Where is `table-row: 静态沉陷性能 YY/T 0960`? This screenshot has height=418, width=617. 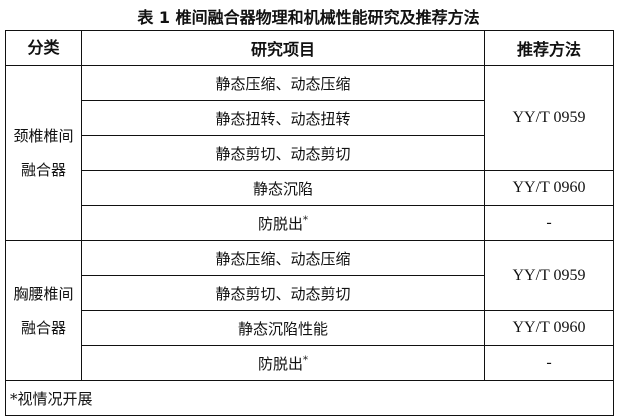 table-row: 静态沉陷性能 YY/T 0960 is located at coordinates (310, 328).